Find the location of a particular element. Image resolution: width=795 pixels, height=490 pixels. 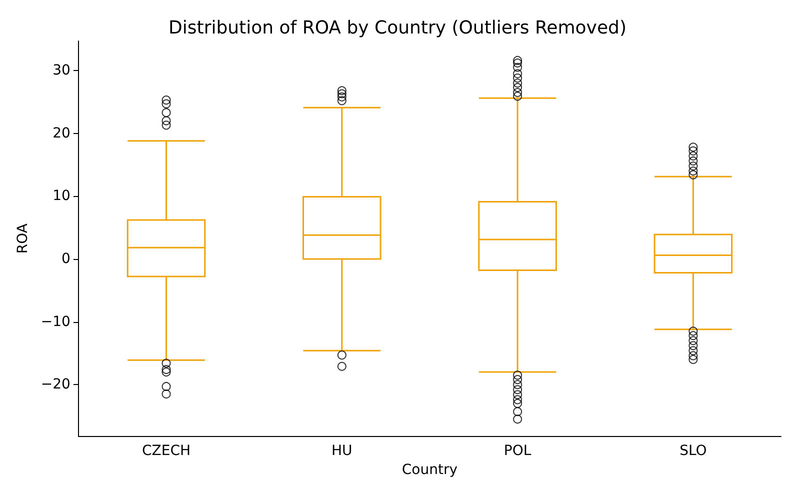

y-tick-label: 10 is located at coordinates (61, 196).